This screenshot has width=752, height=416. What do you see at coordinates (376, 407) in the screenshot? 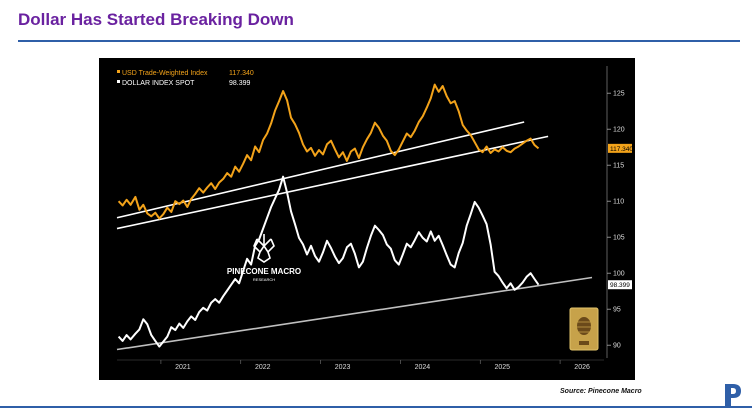
I see `bottom-divider` at bounding box center [376, 407].